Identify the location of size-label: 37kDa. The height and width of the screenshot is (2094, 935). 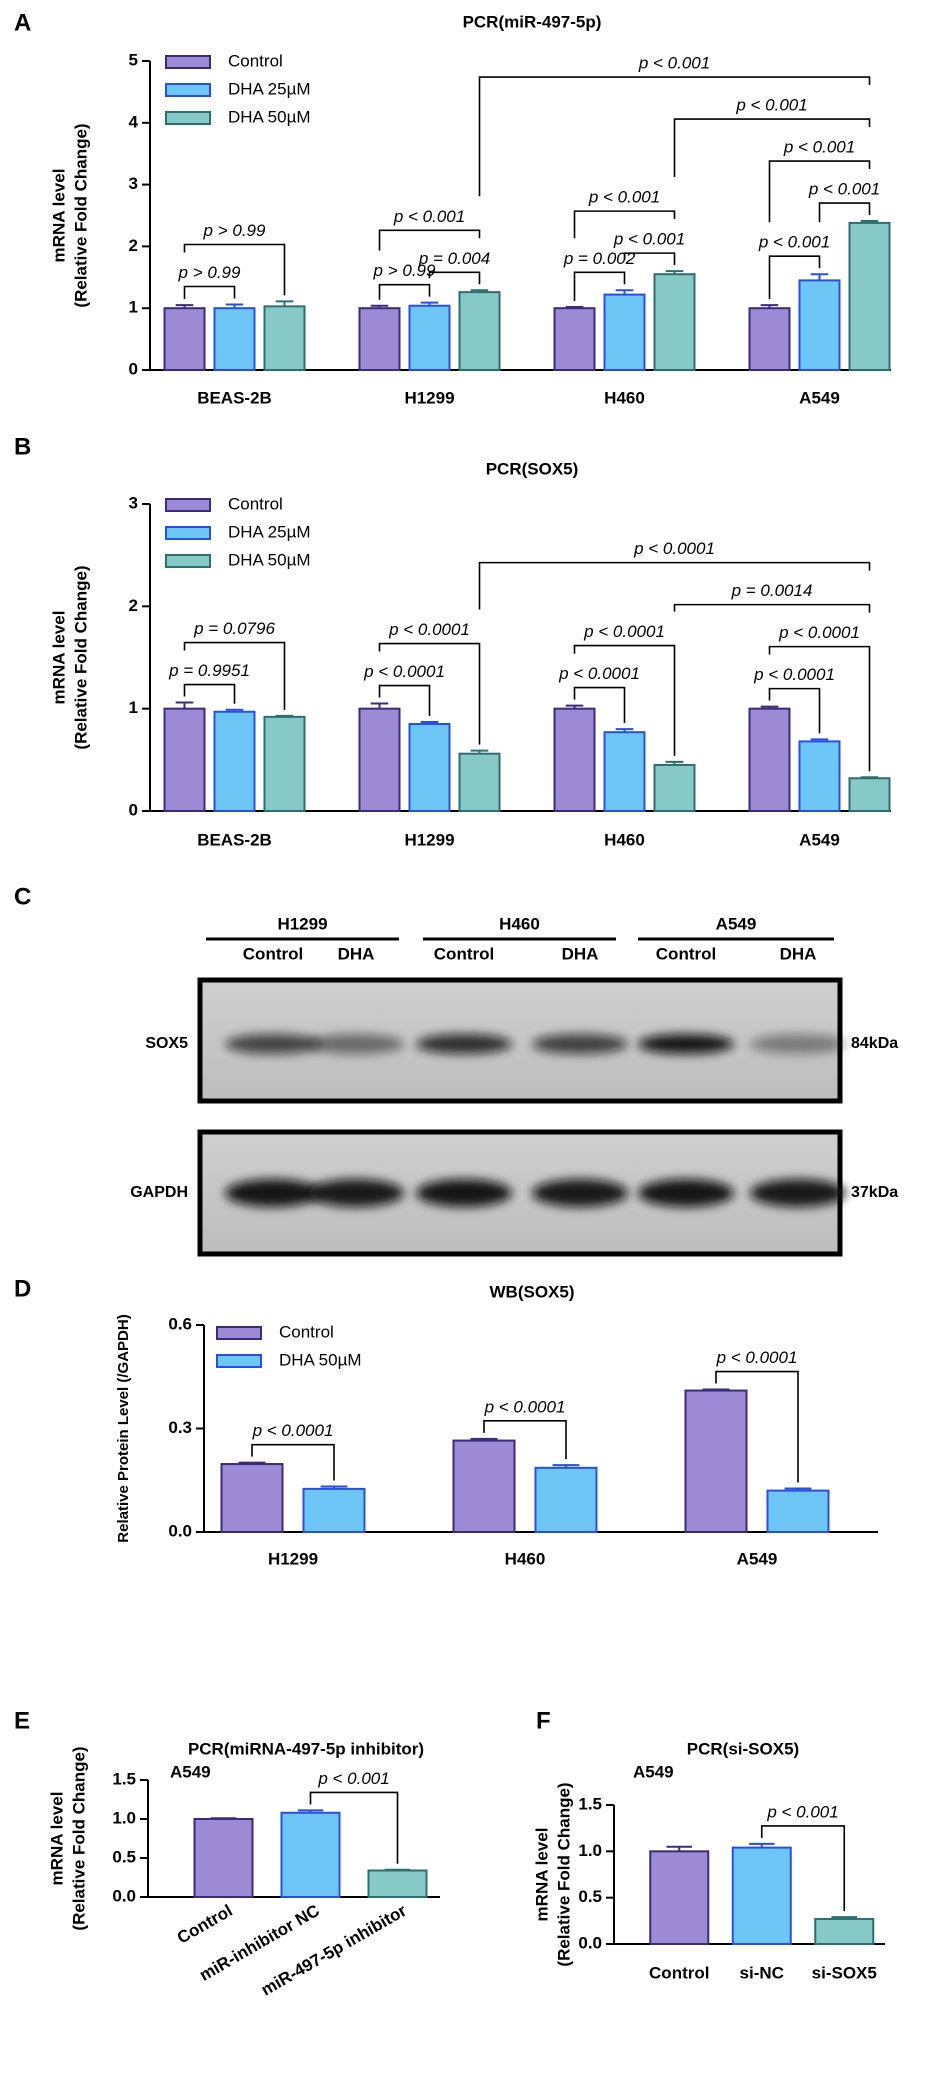
(874, 1192).